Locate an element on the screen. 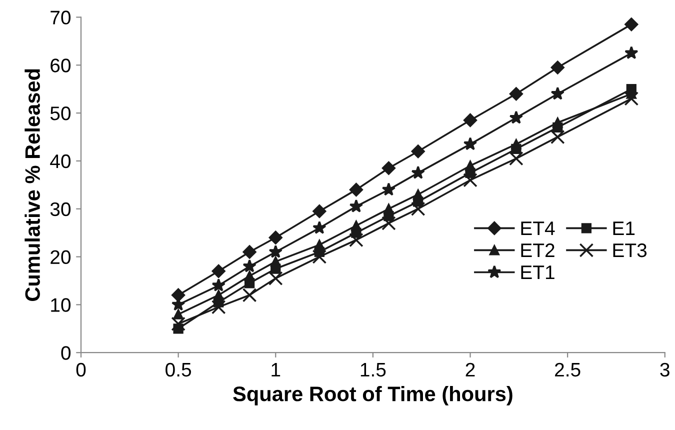  x-tick-label: 0.5 is located at coordinates (179, 369).